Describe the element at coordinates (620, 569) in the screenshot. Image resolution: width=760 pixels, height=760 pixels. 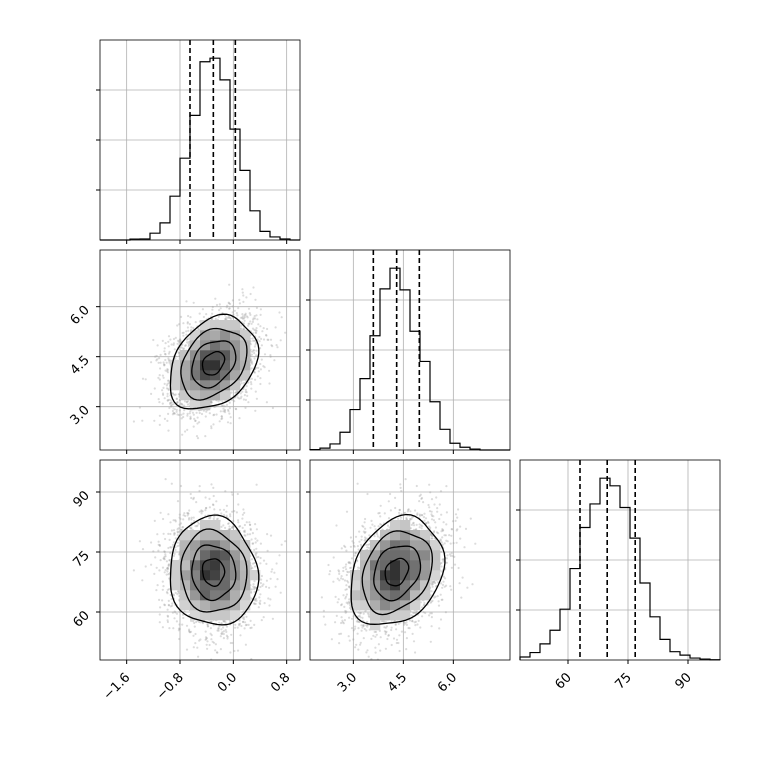
I see `histogram-step` at that location.